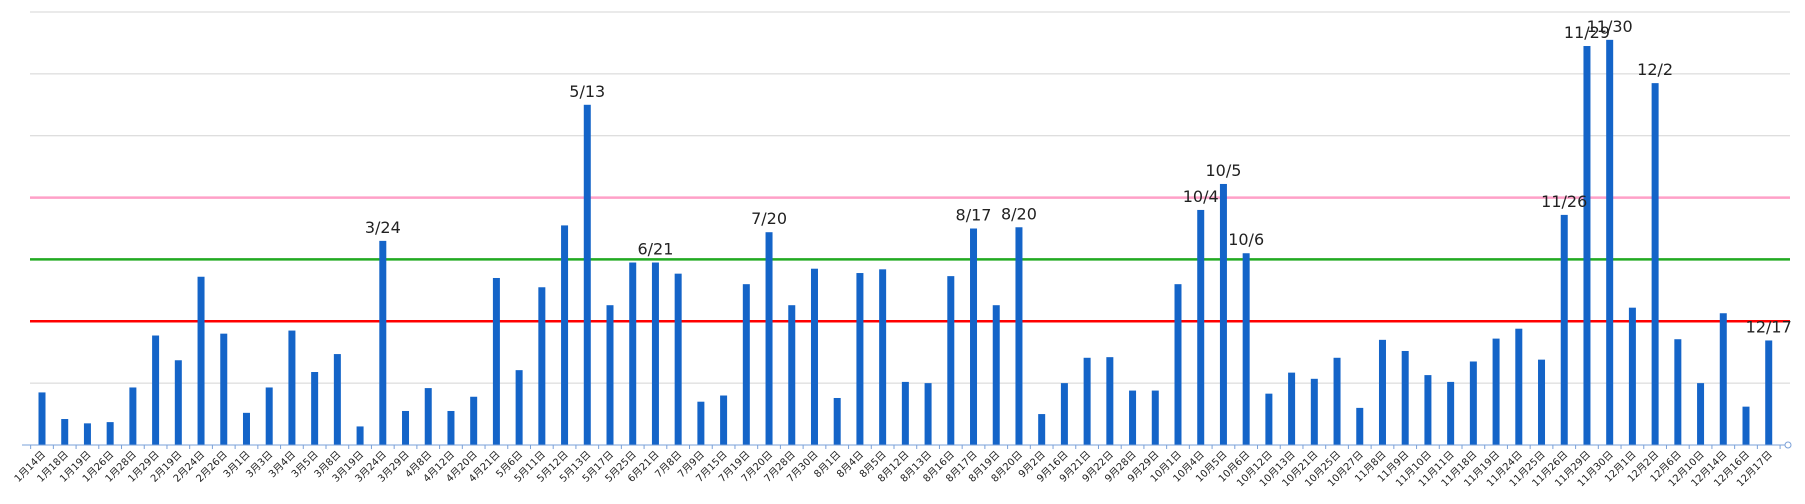  Describe the element at coordinates (1246, 239) in the screenshot. I see `peak-label: 10/6` at that location.